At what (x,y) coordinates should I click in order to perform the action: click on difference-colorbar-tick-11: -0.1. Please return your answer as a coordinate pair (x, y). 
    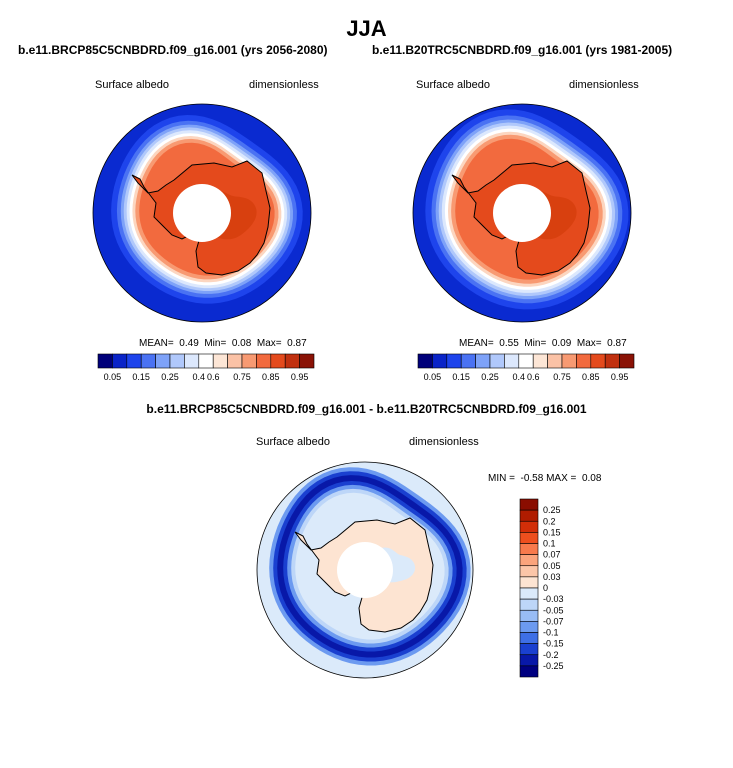
    Looking at the image, I should click on (551, 633).